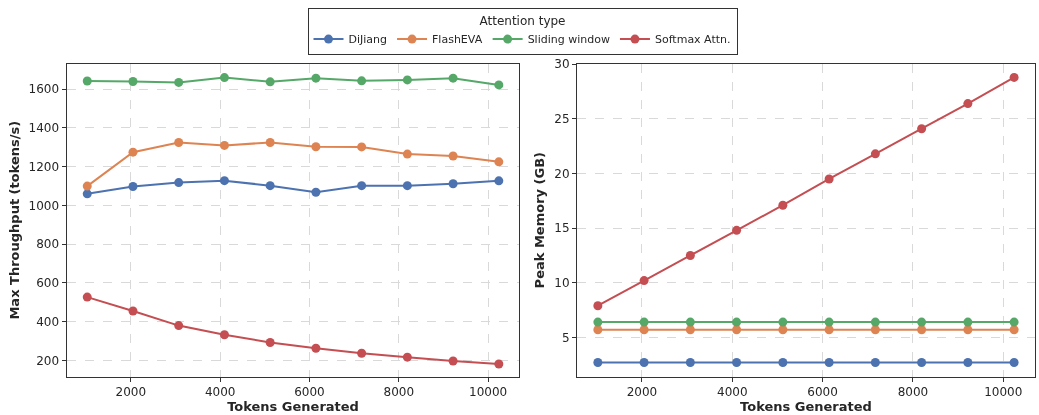 The height and width of the screenshot is (415, 1039). Describe the element at coordinates (44, 128) in the screenshot. I see `y-tick-label: 1400` at that location.